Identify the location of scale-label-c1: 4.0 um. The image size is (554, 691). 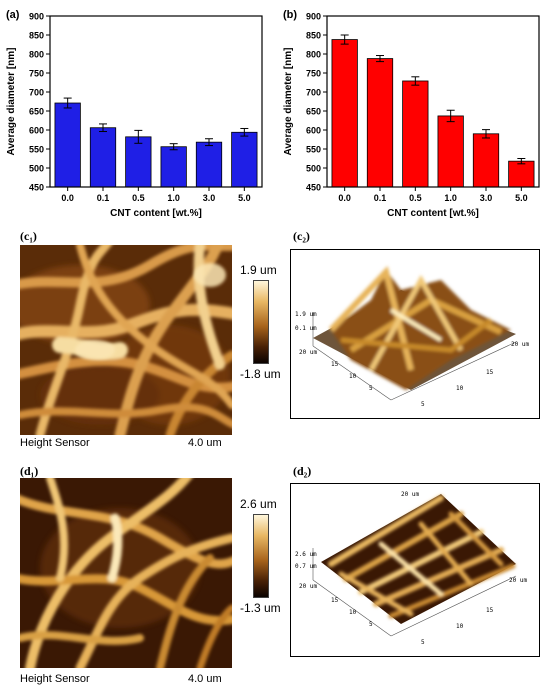
(205, 443).